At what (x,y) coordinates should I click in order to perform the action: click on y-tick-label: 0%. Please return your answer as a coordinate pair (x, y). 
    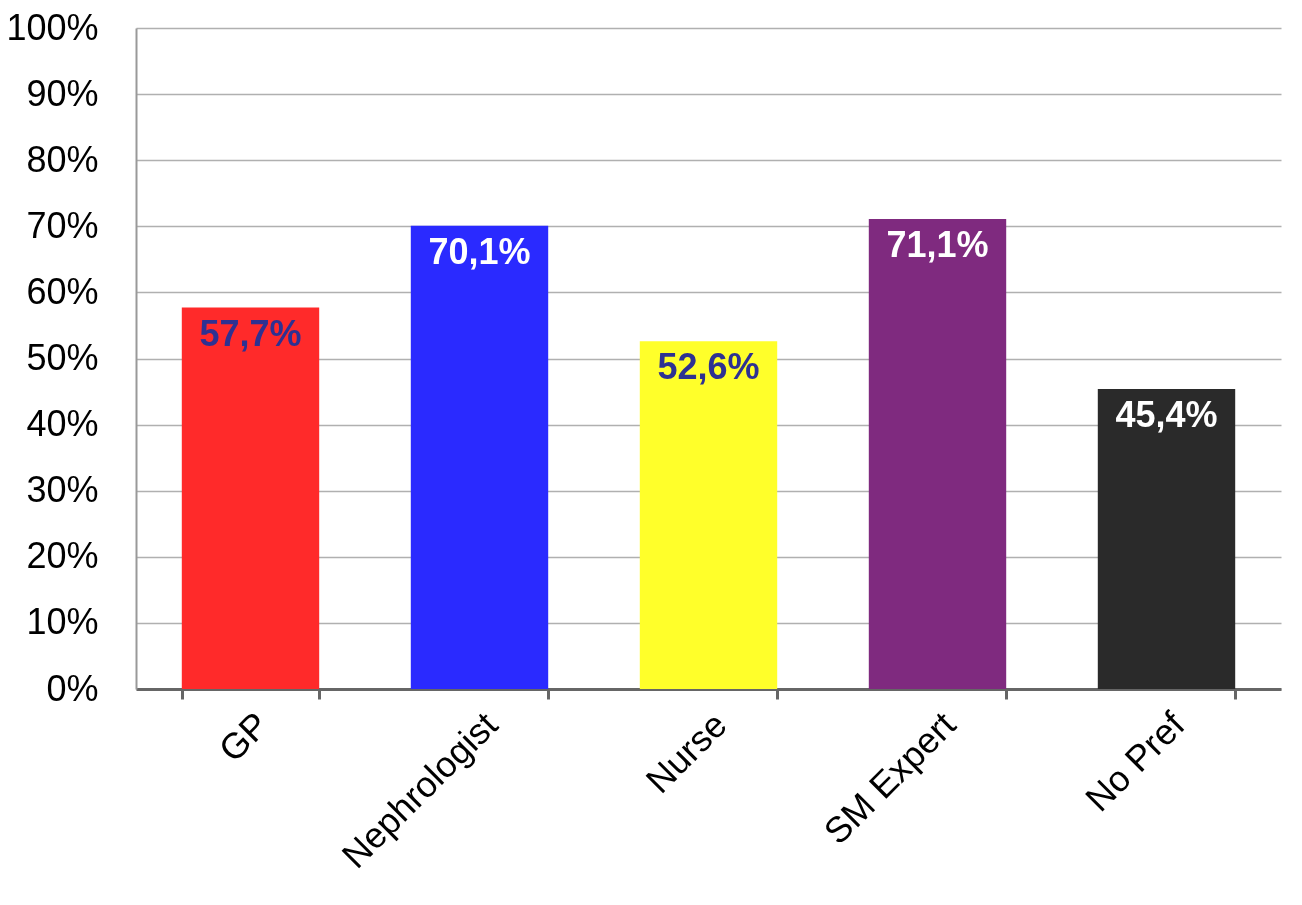
    Looking at the image, I should click on (72, 688).